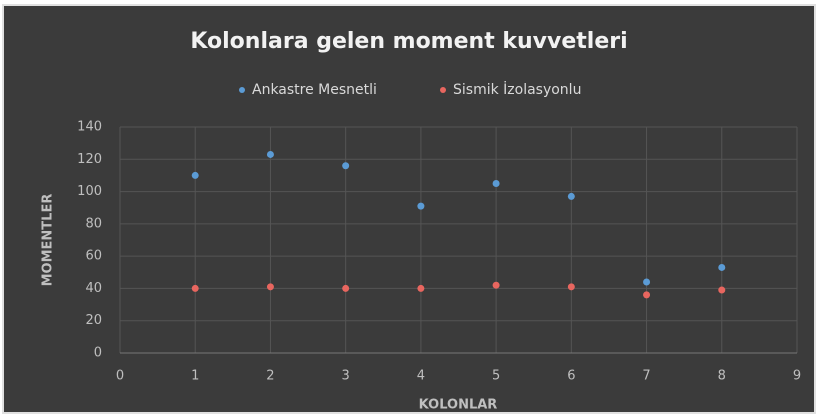 The height and width of the screenshot is (420, 818). I want to click on y-tick-label: 20, so click(93, 320).